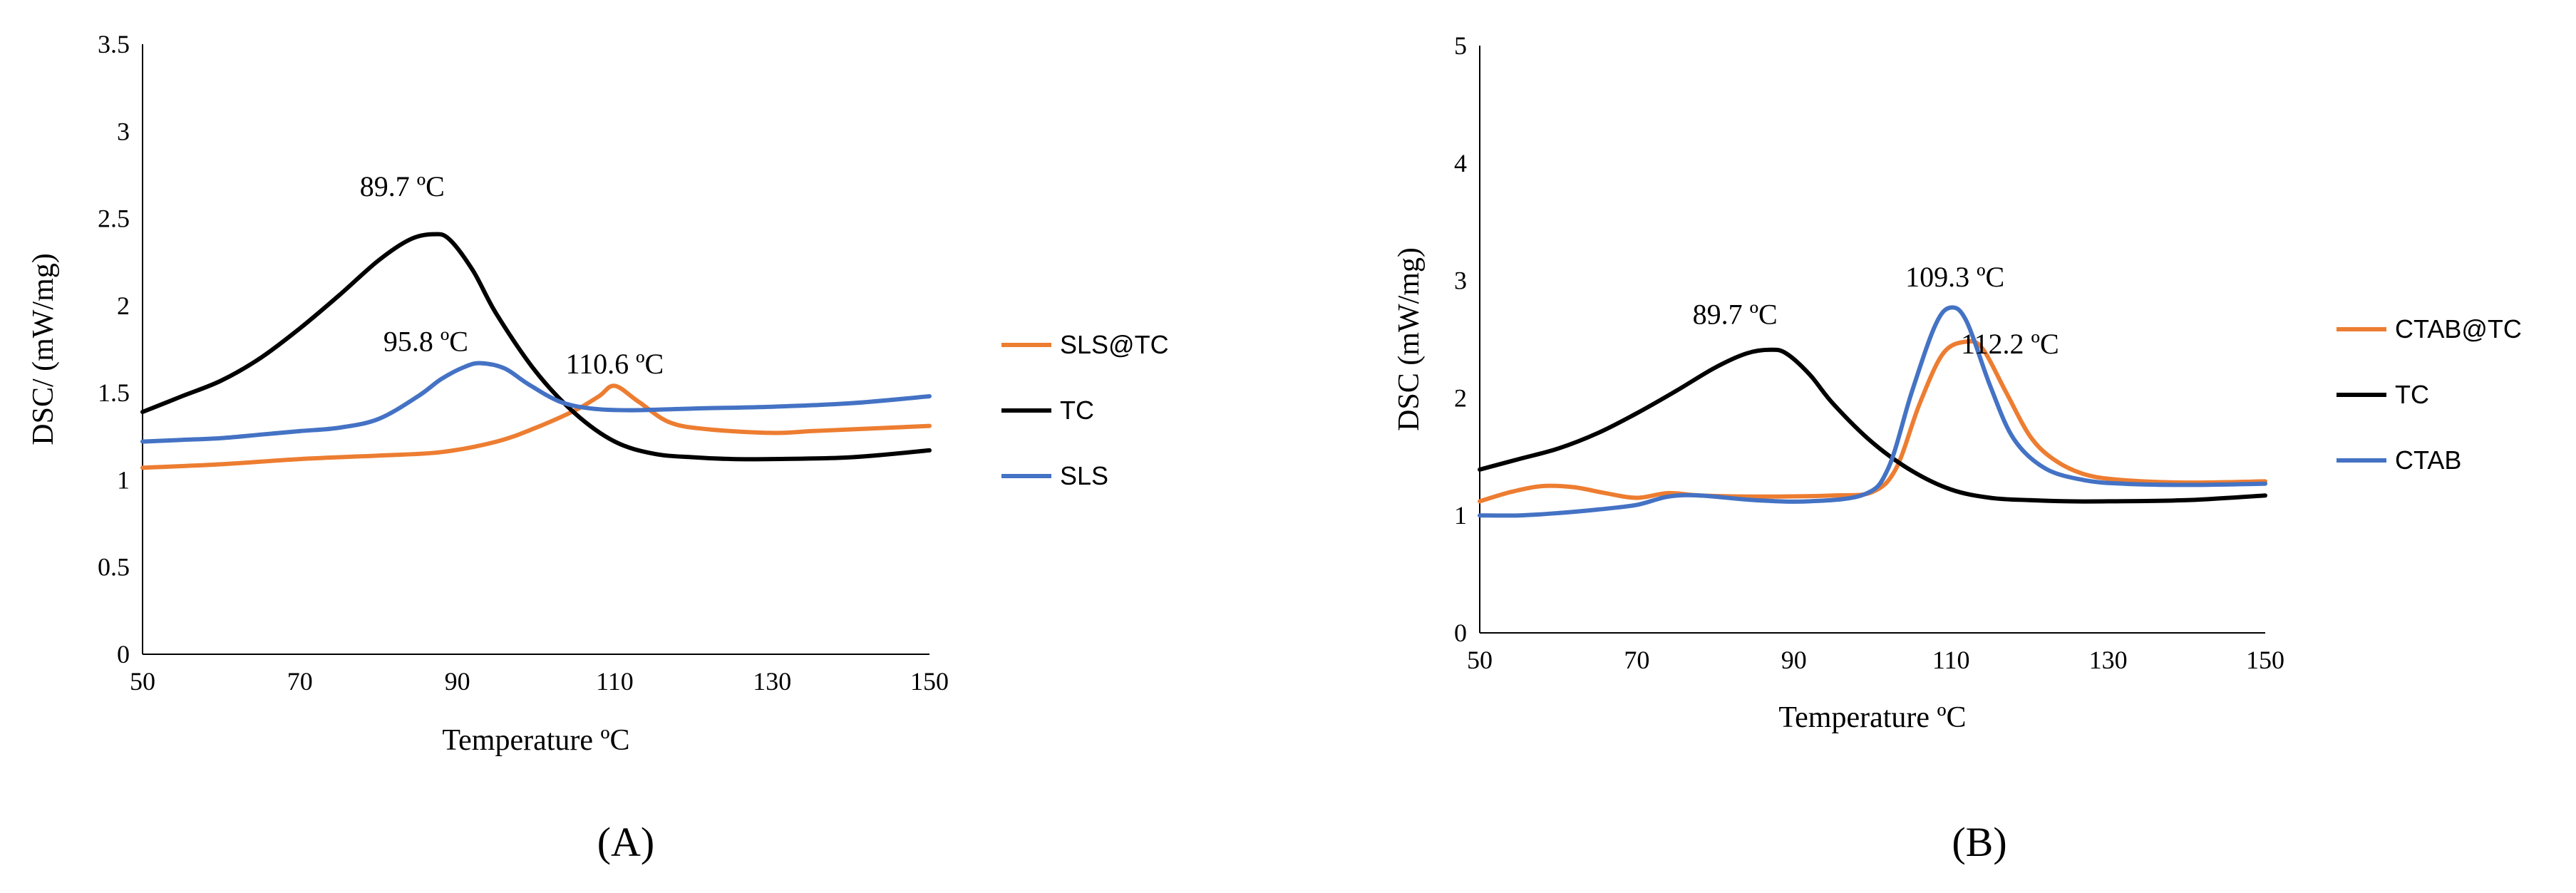 This screenshot has width=2576, height=893. I want to click on series-line-ctab, so click(1872, 411).